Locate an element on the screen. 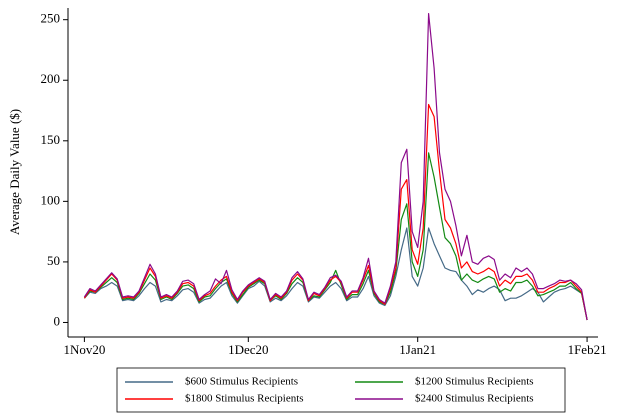 Image resolution: width=622 pixels, height=420 pixels. x-tick-label: 1Feb21 is located at coordinates (587, 349).